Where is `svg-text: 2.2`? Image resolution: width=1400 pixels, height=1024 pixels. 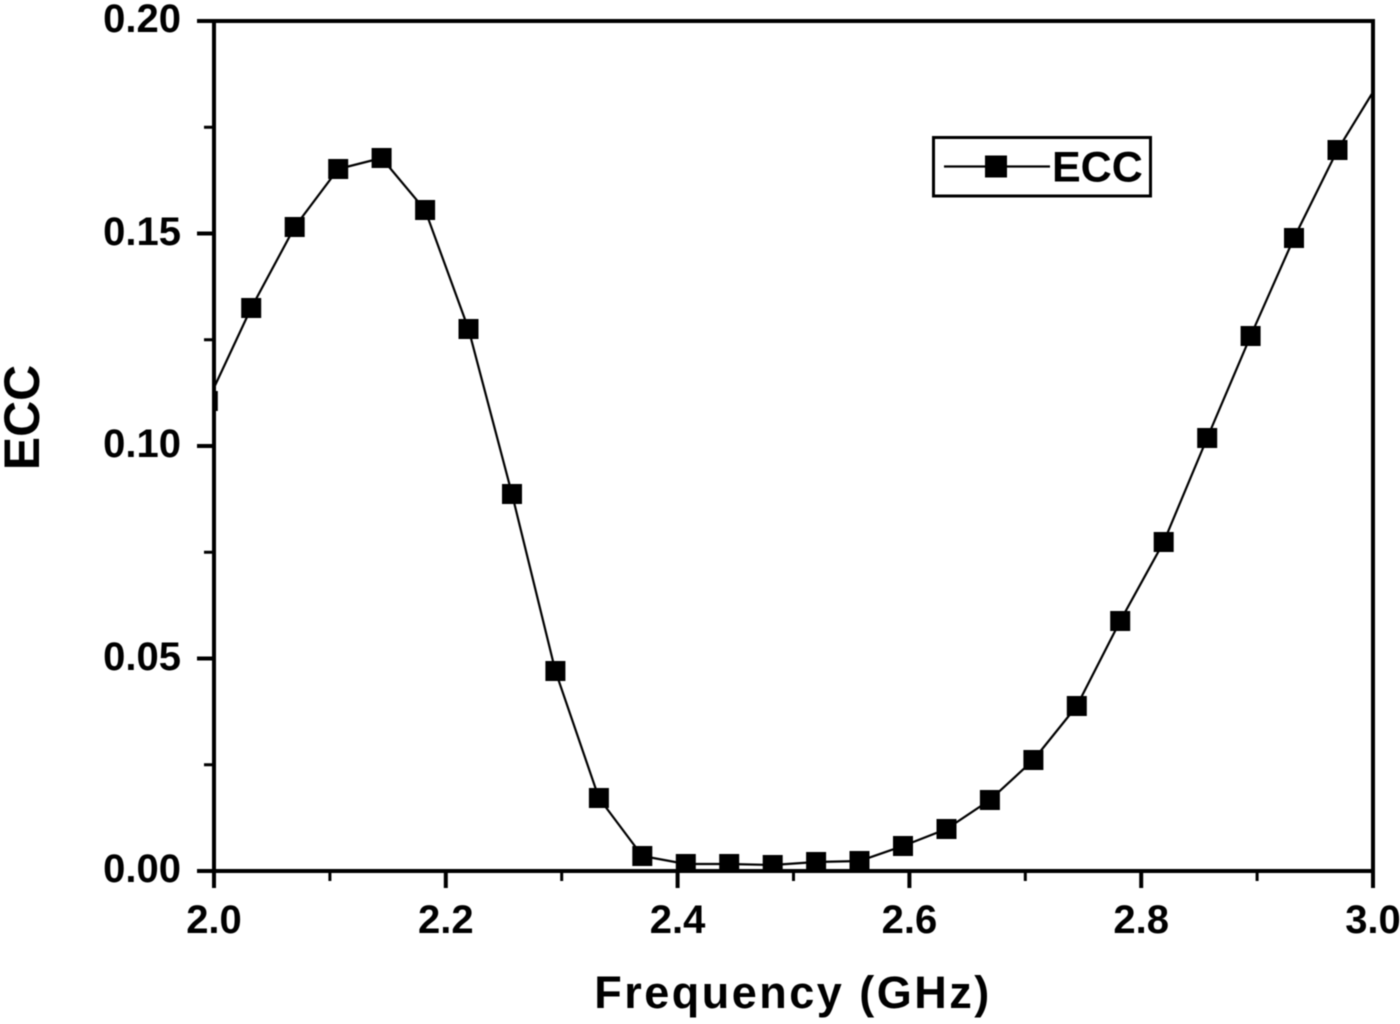
svg-text: 2.2 is located at coordinates (446, 920).